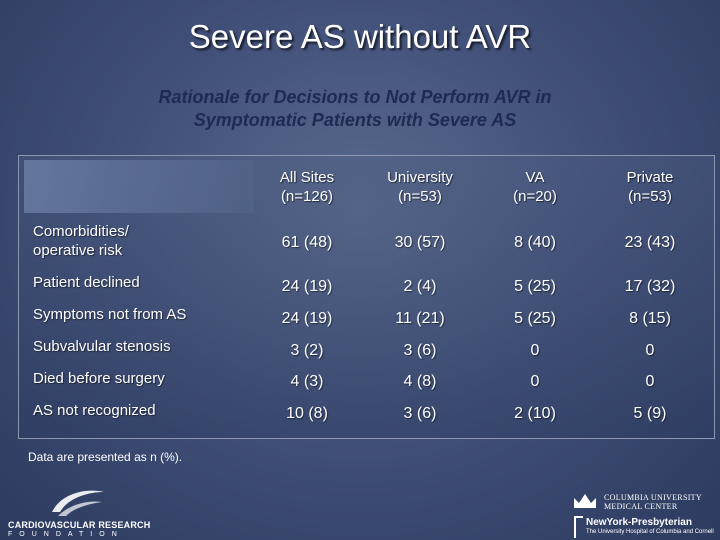 The height and width of the screenshot is (540, 720). What do you see at coordinates (139, 186) in the screenshot?
I see `table-header-band` at bounding box center [139, 186].